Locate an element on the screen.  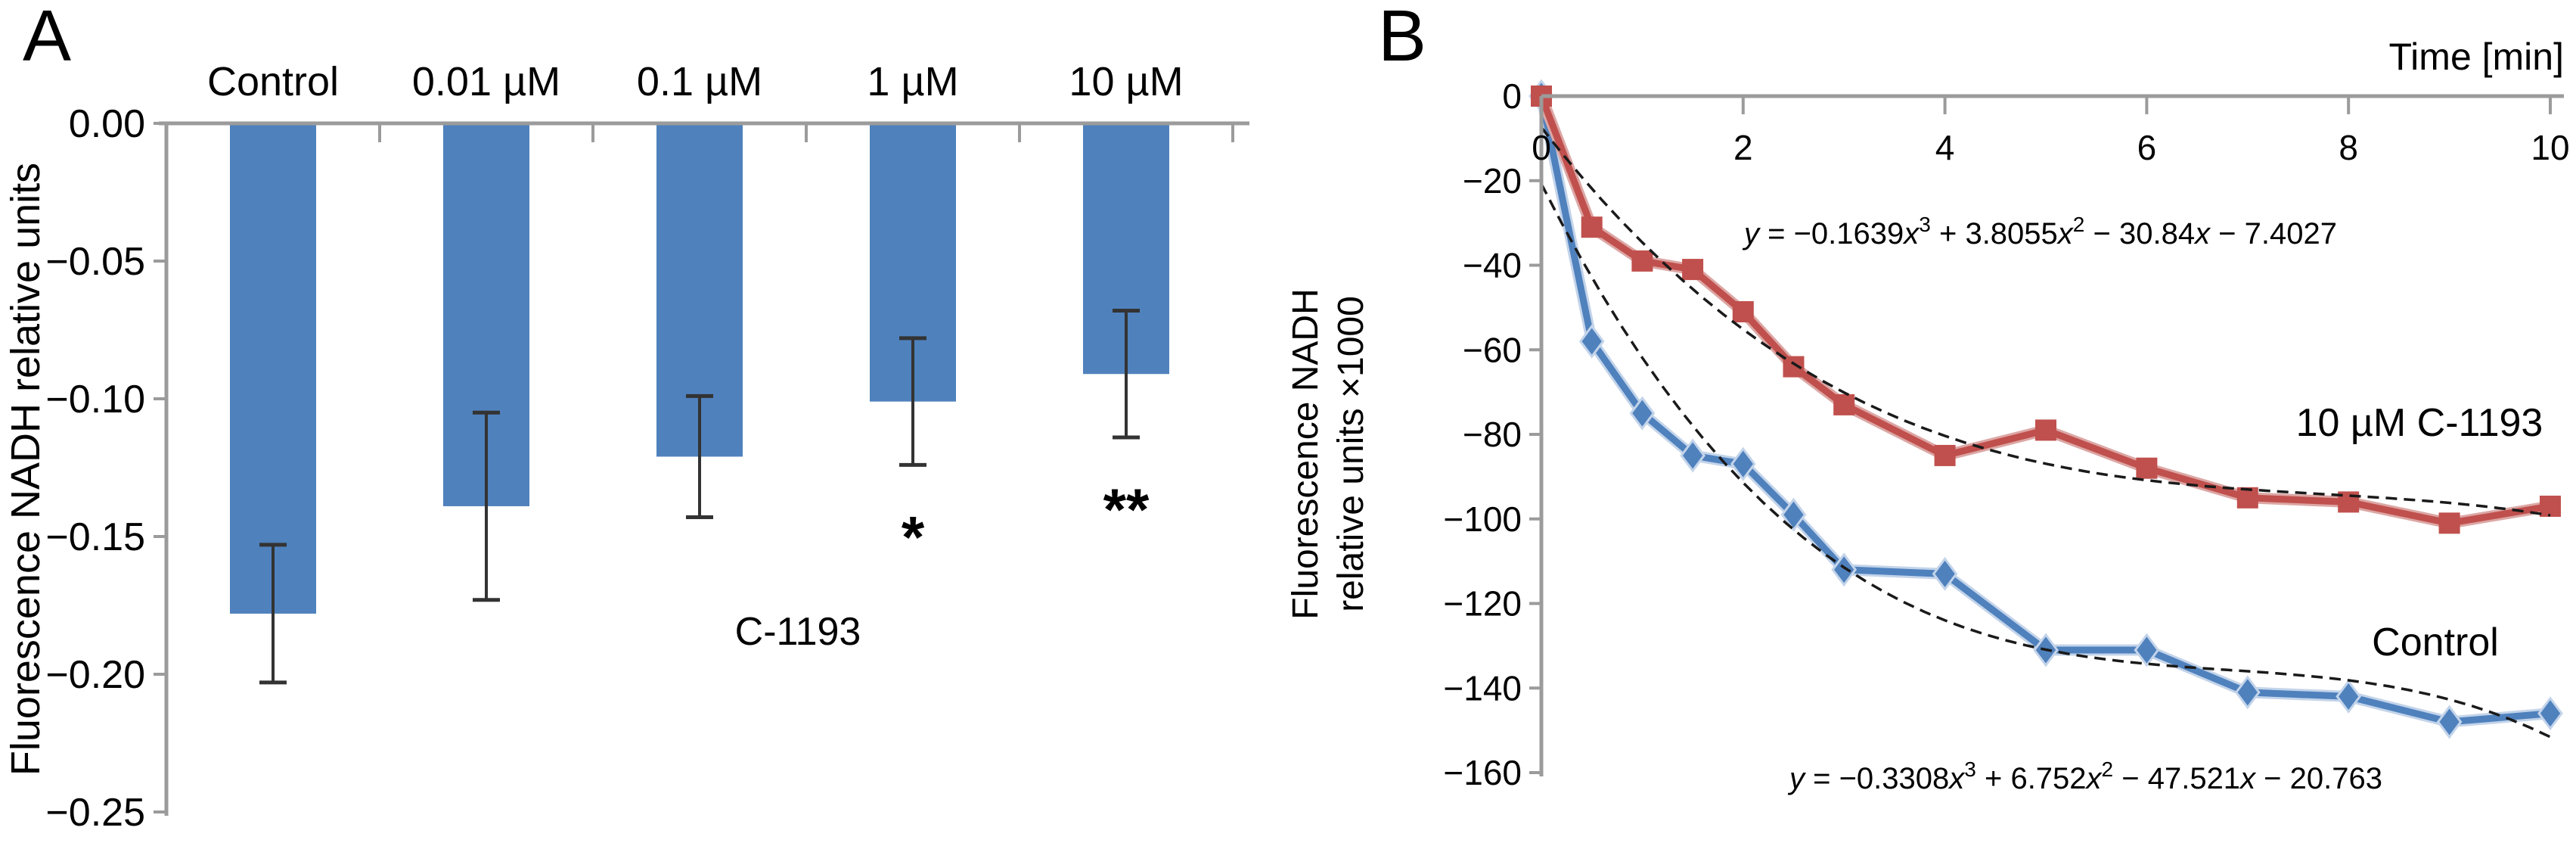
panel-b-x-axis-title: Time [min] is located at coordinates (2477, 57).